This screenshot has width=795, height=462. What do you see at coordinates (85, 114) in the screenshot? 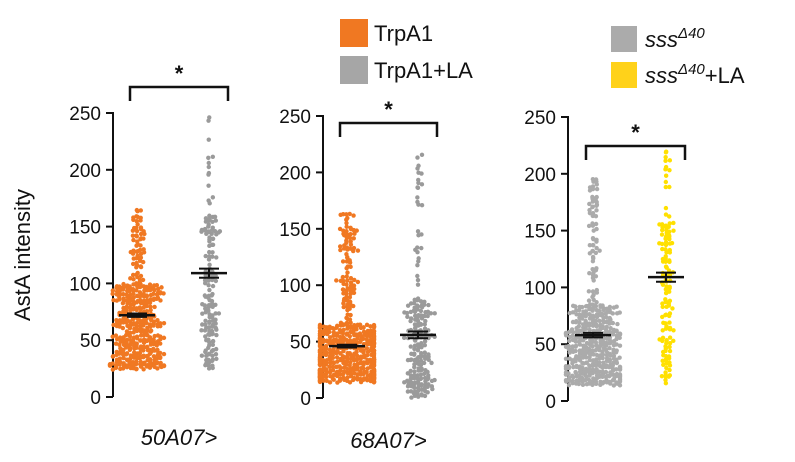
I see `y-tick-label: 250` at bounding box center [85, 114].